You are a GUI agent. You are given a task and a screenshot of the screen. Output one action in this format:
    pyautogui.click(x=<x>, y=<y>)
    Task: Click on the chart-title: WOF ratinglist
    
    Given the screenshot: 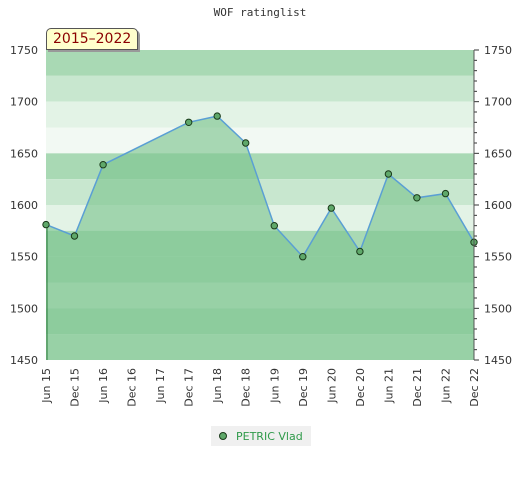 What is the action you would take?
    pyautogui.click(x=260, y=12)
    